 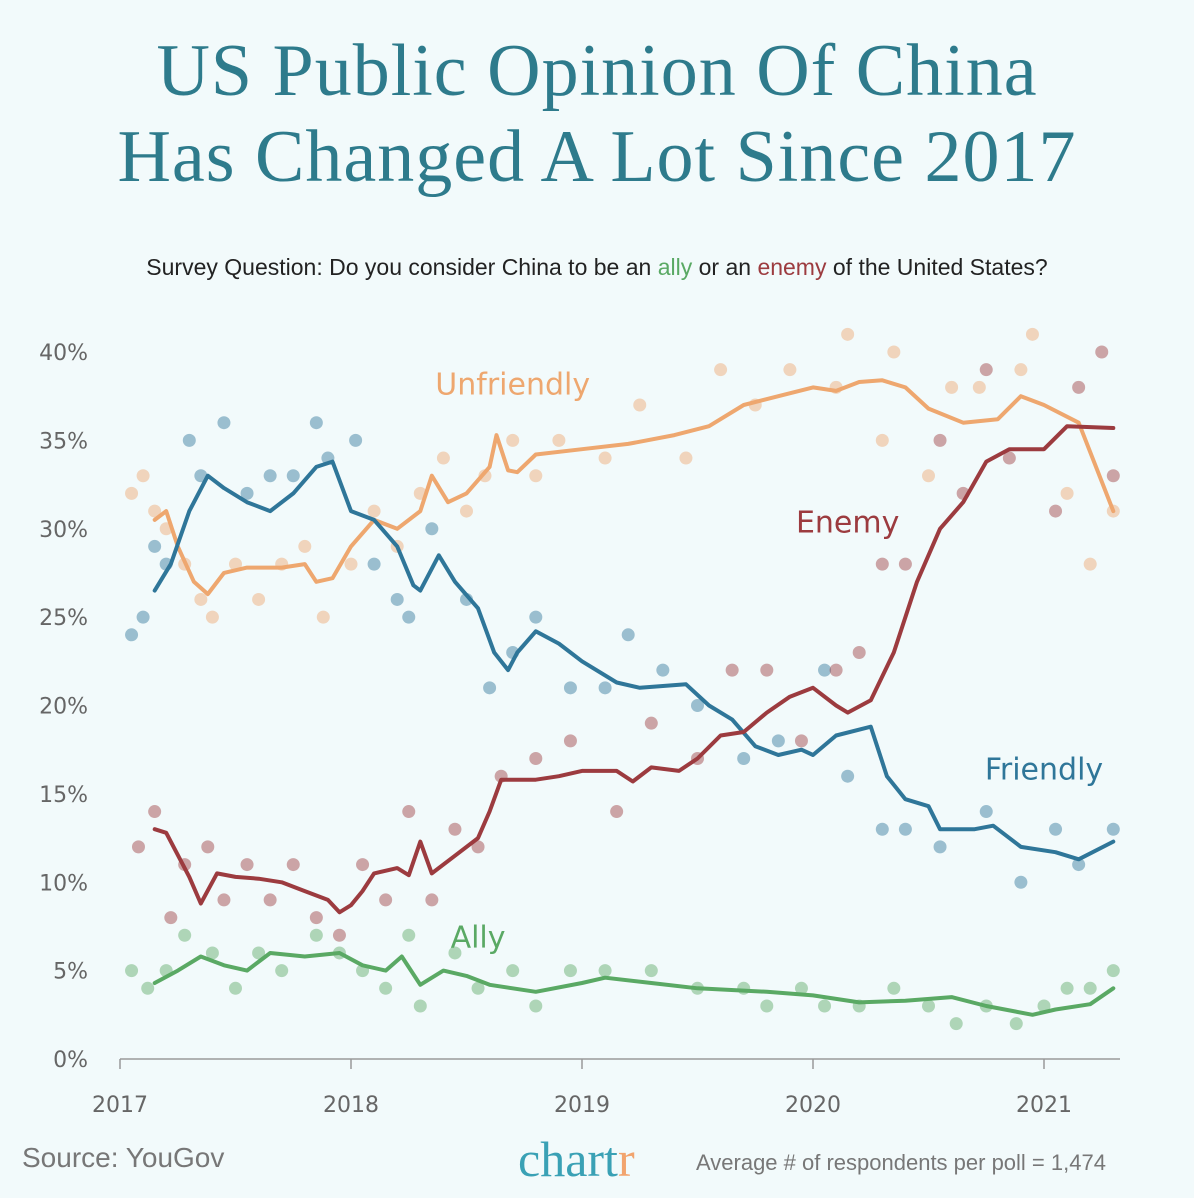 I want to click on chartr-logo: chartr, so click(x=576, y=1159).